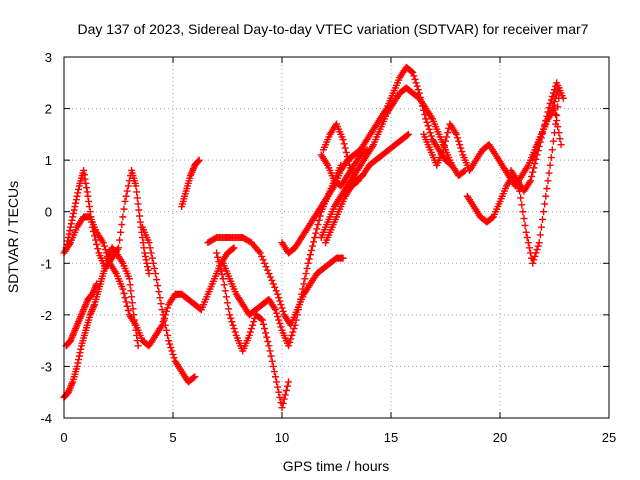  What do you see at coordinates (48, 57) in the screenshot?
I see `y-tick-label: 3` at bounding box center [48, 57].